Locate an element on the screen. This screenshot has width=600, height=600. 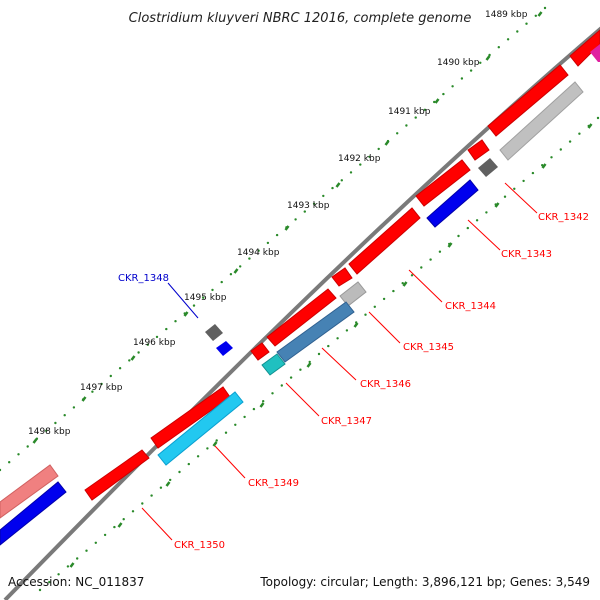
gene-label-ckr-1346: CKR_1346 is located at coordinates (385, 384).